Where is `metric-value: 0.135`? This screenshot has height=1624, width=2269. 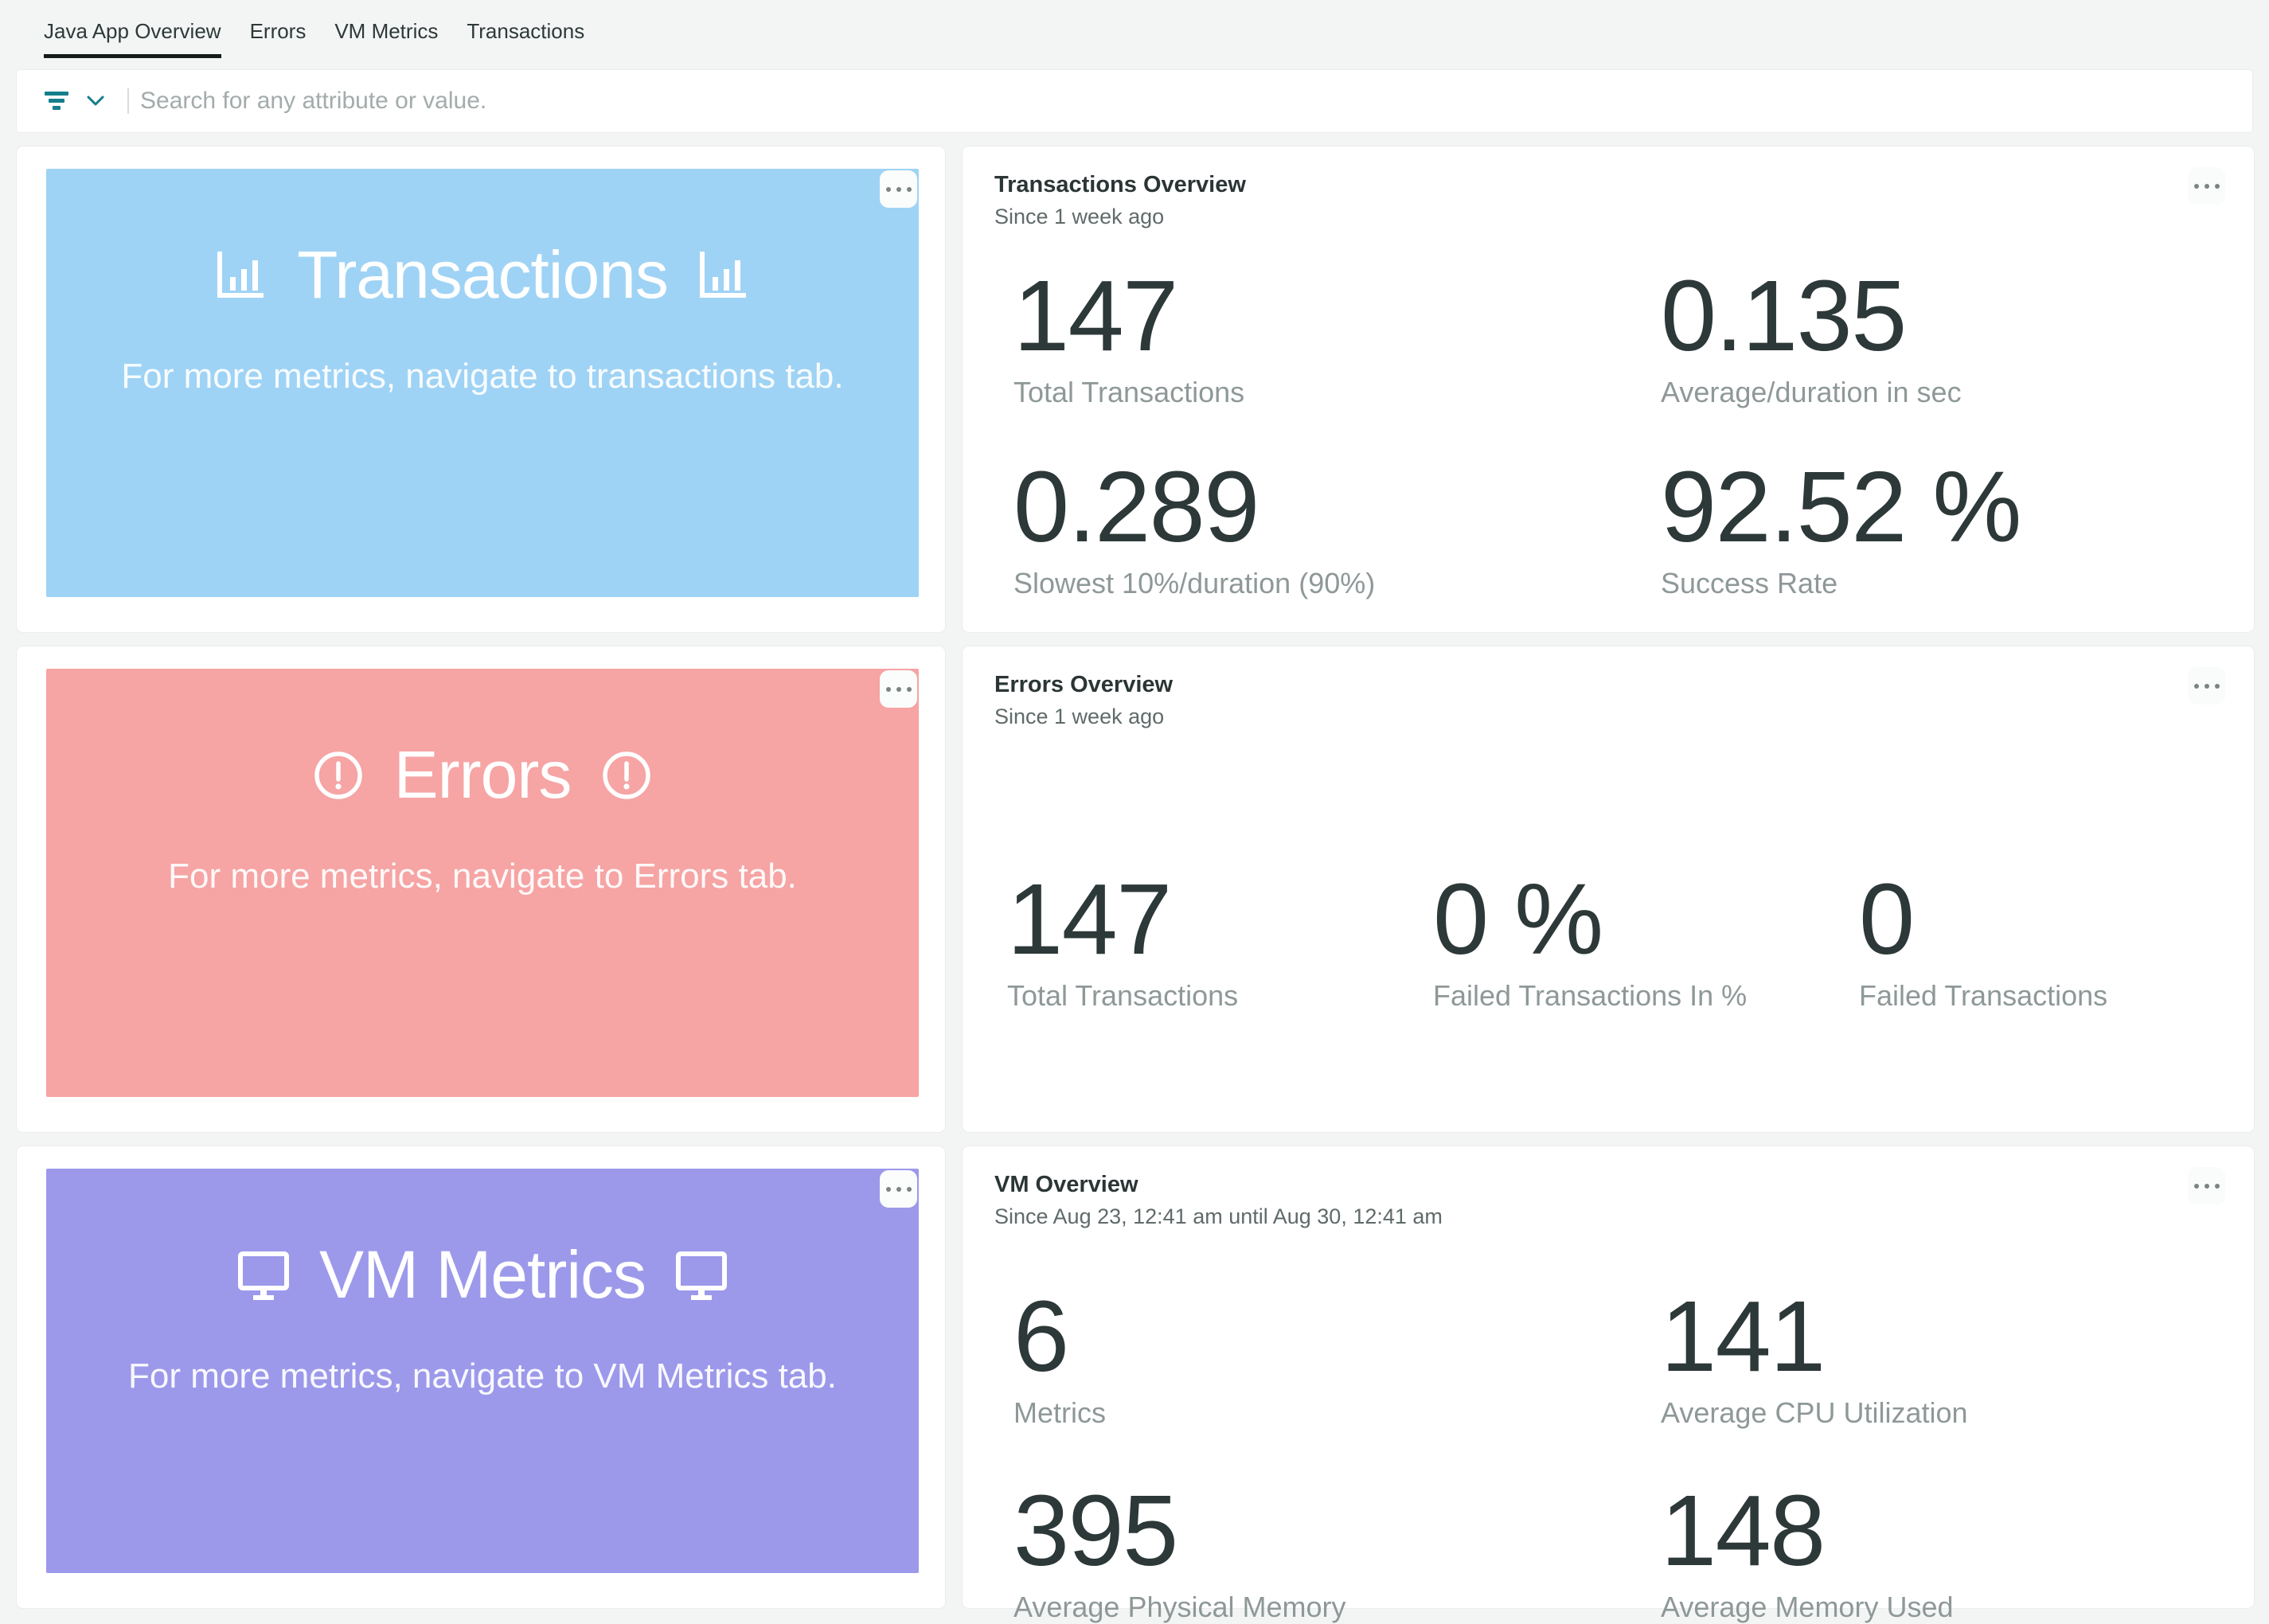
metric-value: 0.135 is located at coordinates (1784, 316).